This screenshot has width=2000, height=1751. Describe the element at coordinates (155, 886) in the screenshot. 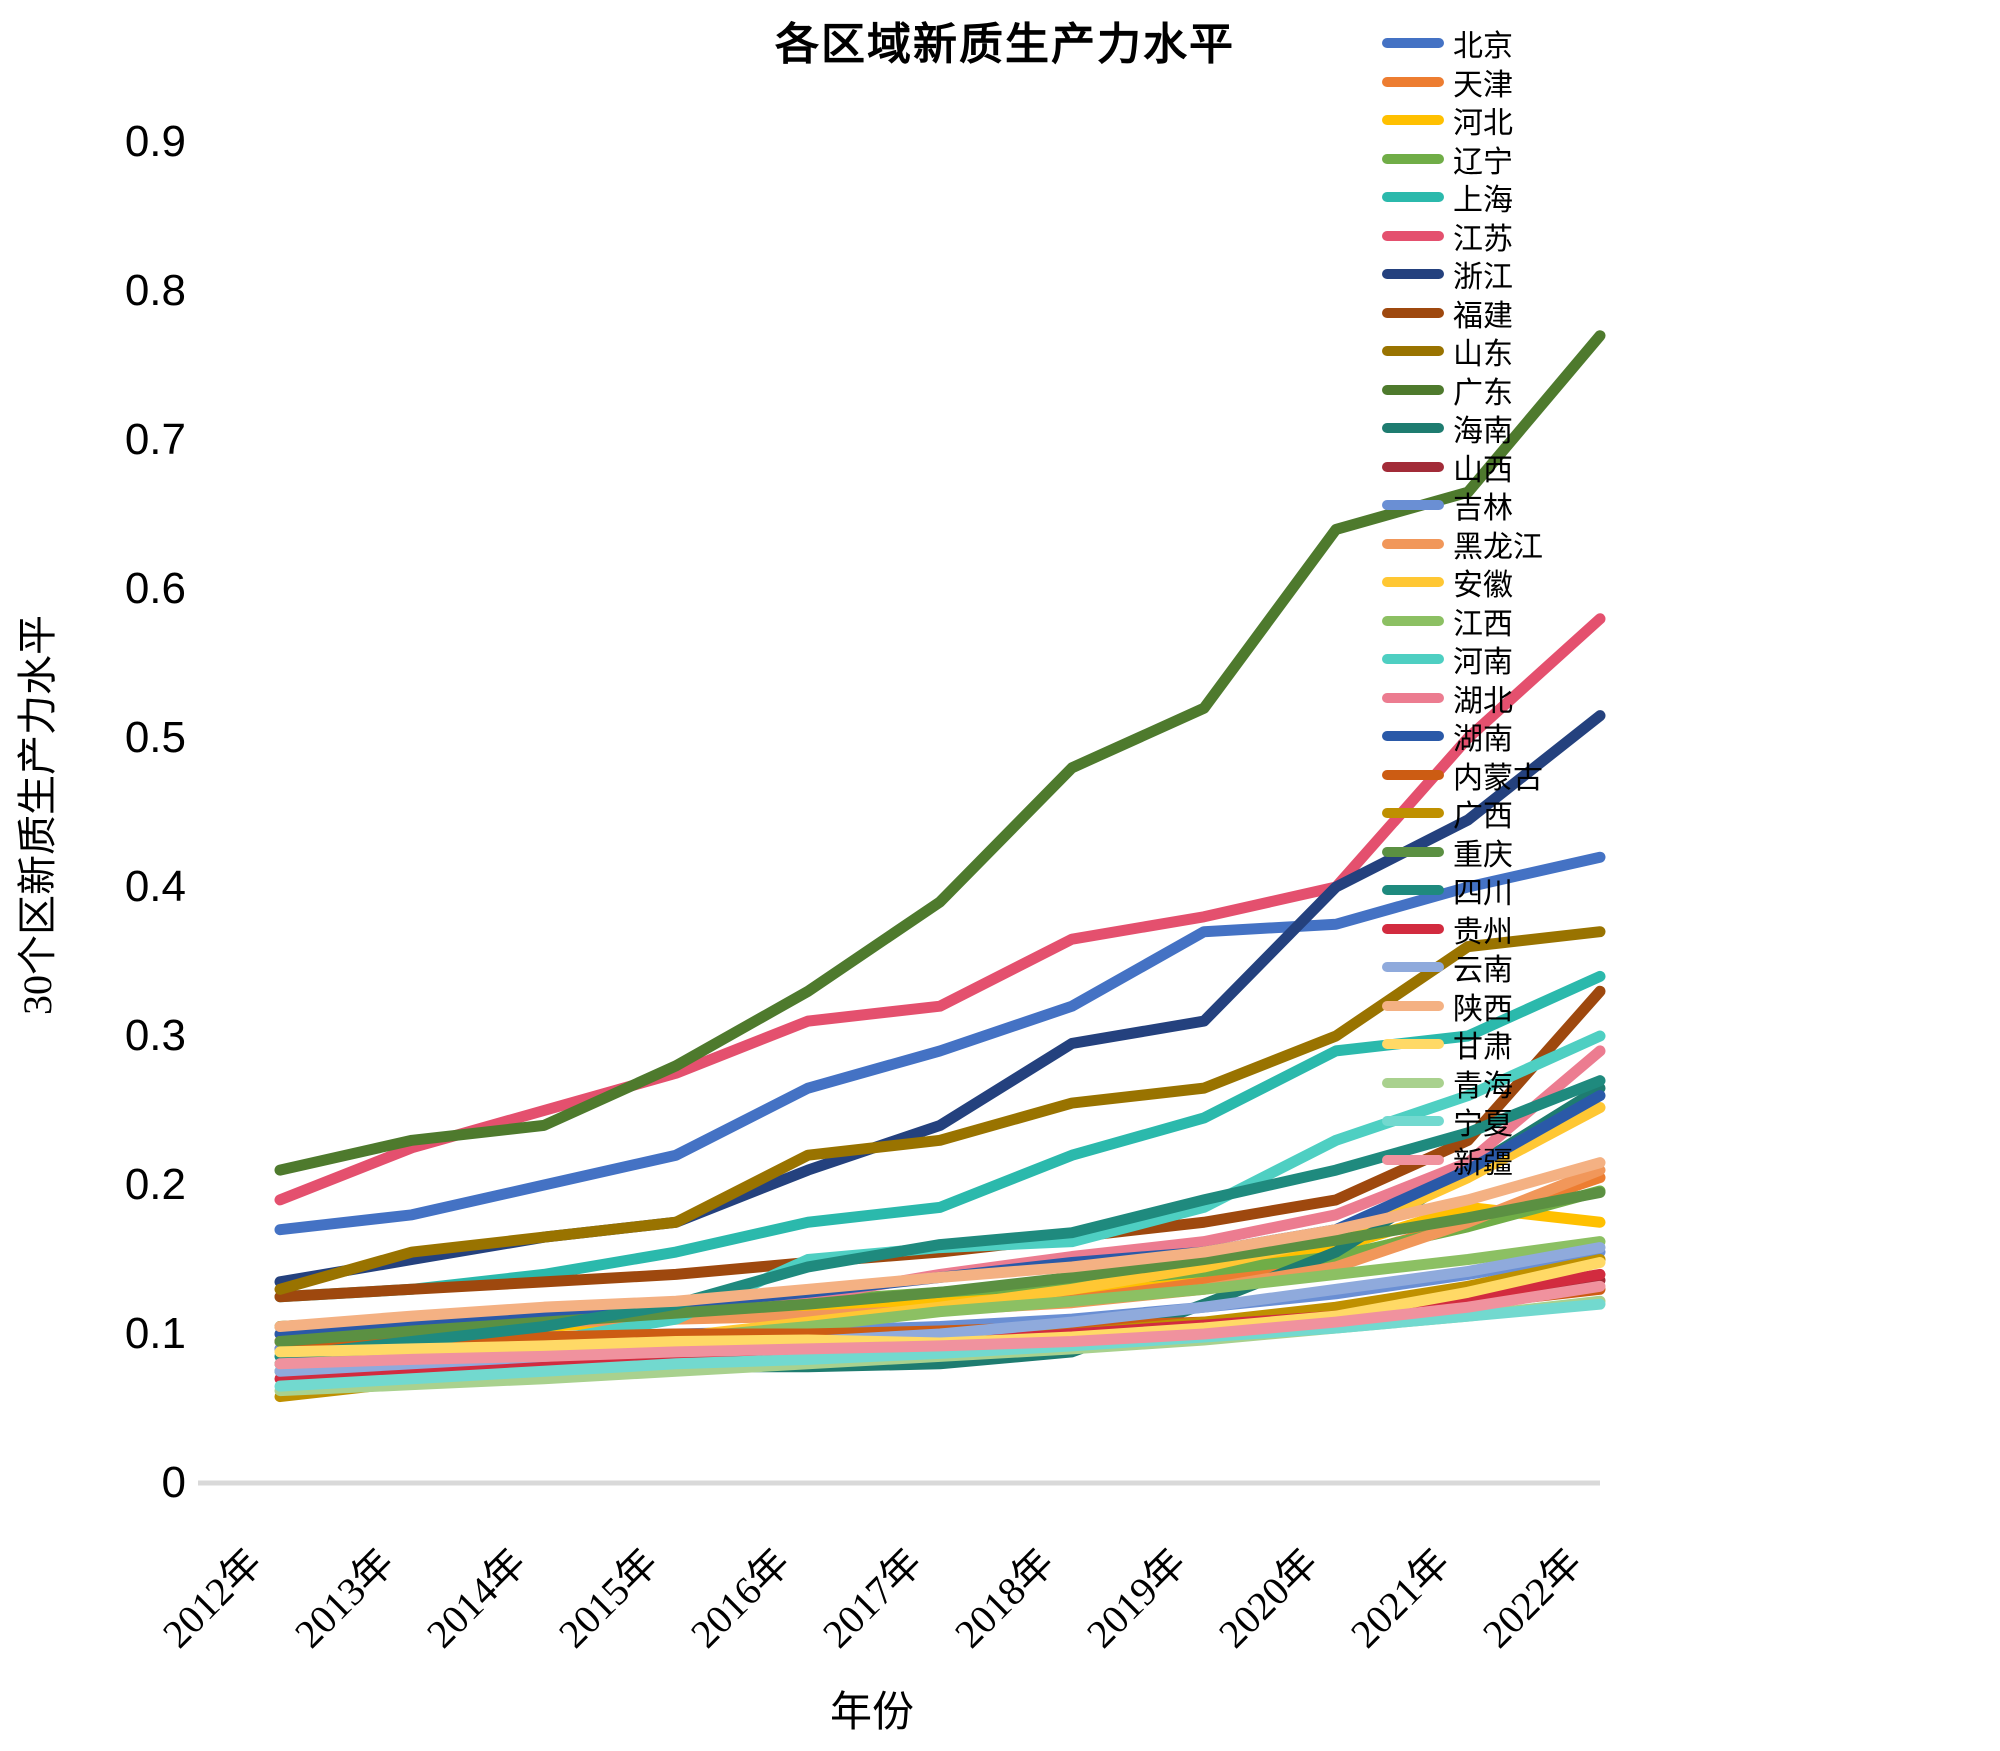

I see `y-tick-label: 0.4` at that location.